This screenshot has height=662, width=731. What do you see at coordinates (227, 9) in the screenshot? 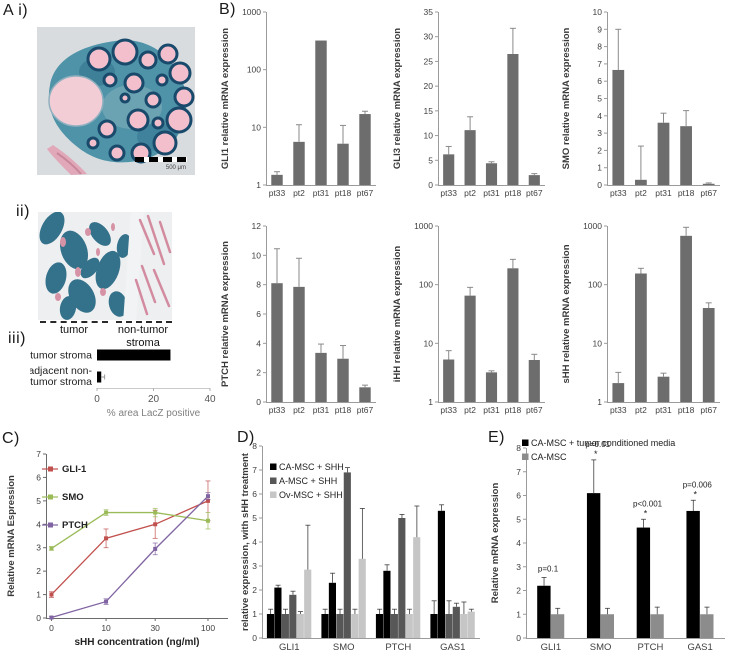
I see `panel-b-label: B)` at bounding box center [227, 9].